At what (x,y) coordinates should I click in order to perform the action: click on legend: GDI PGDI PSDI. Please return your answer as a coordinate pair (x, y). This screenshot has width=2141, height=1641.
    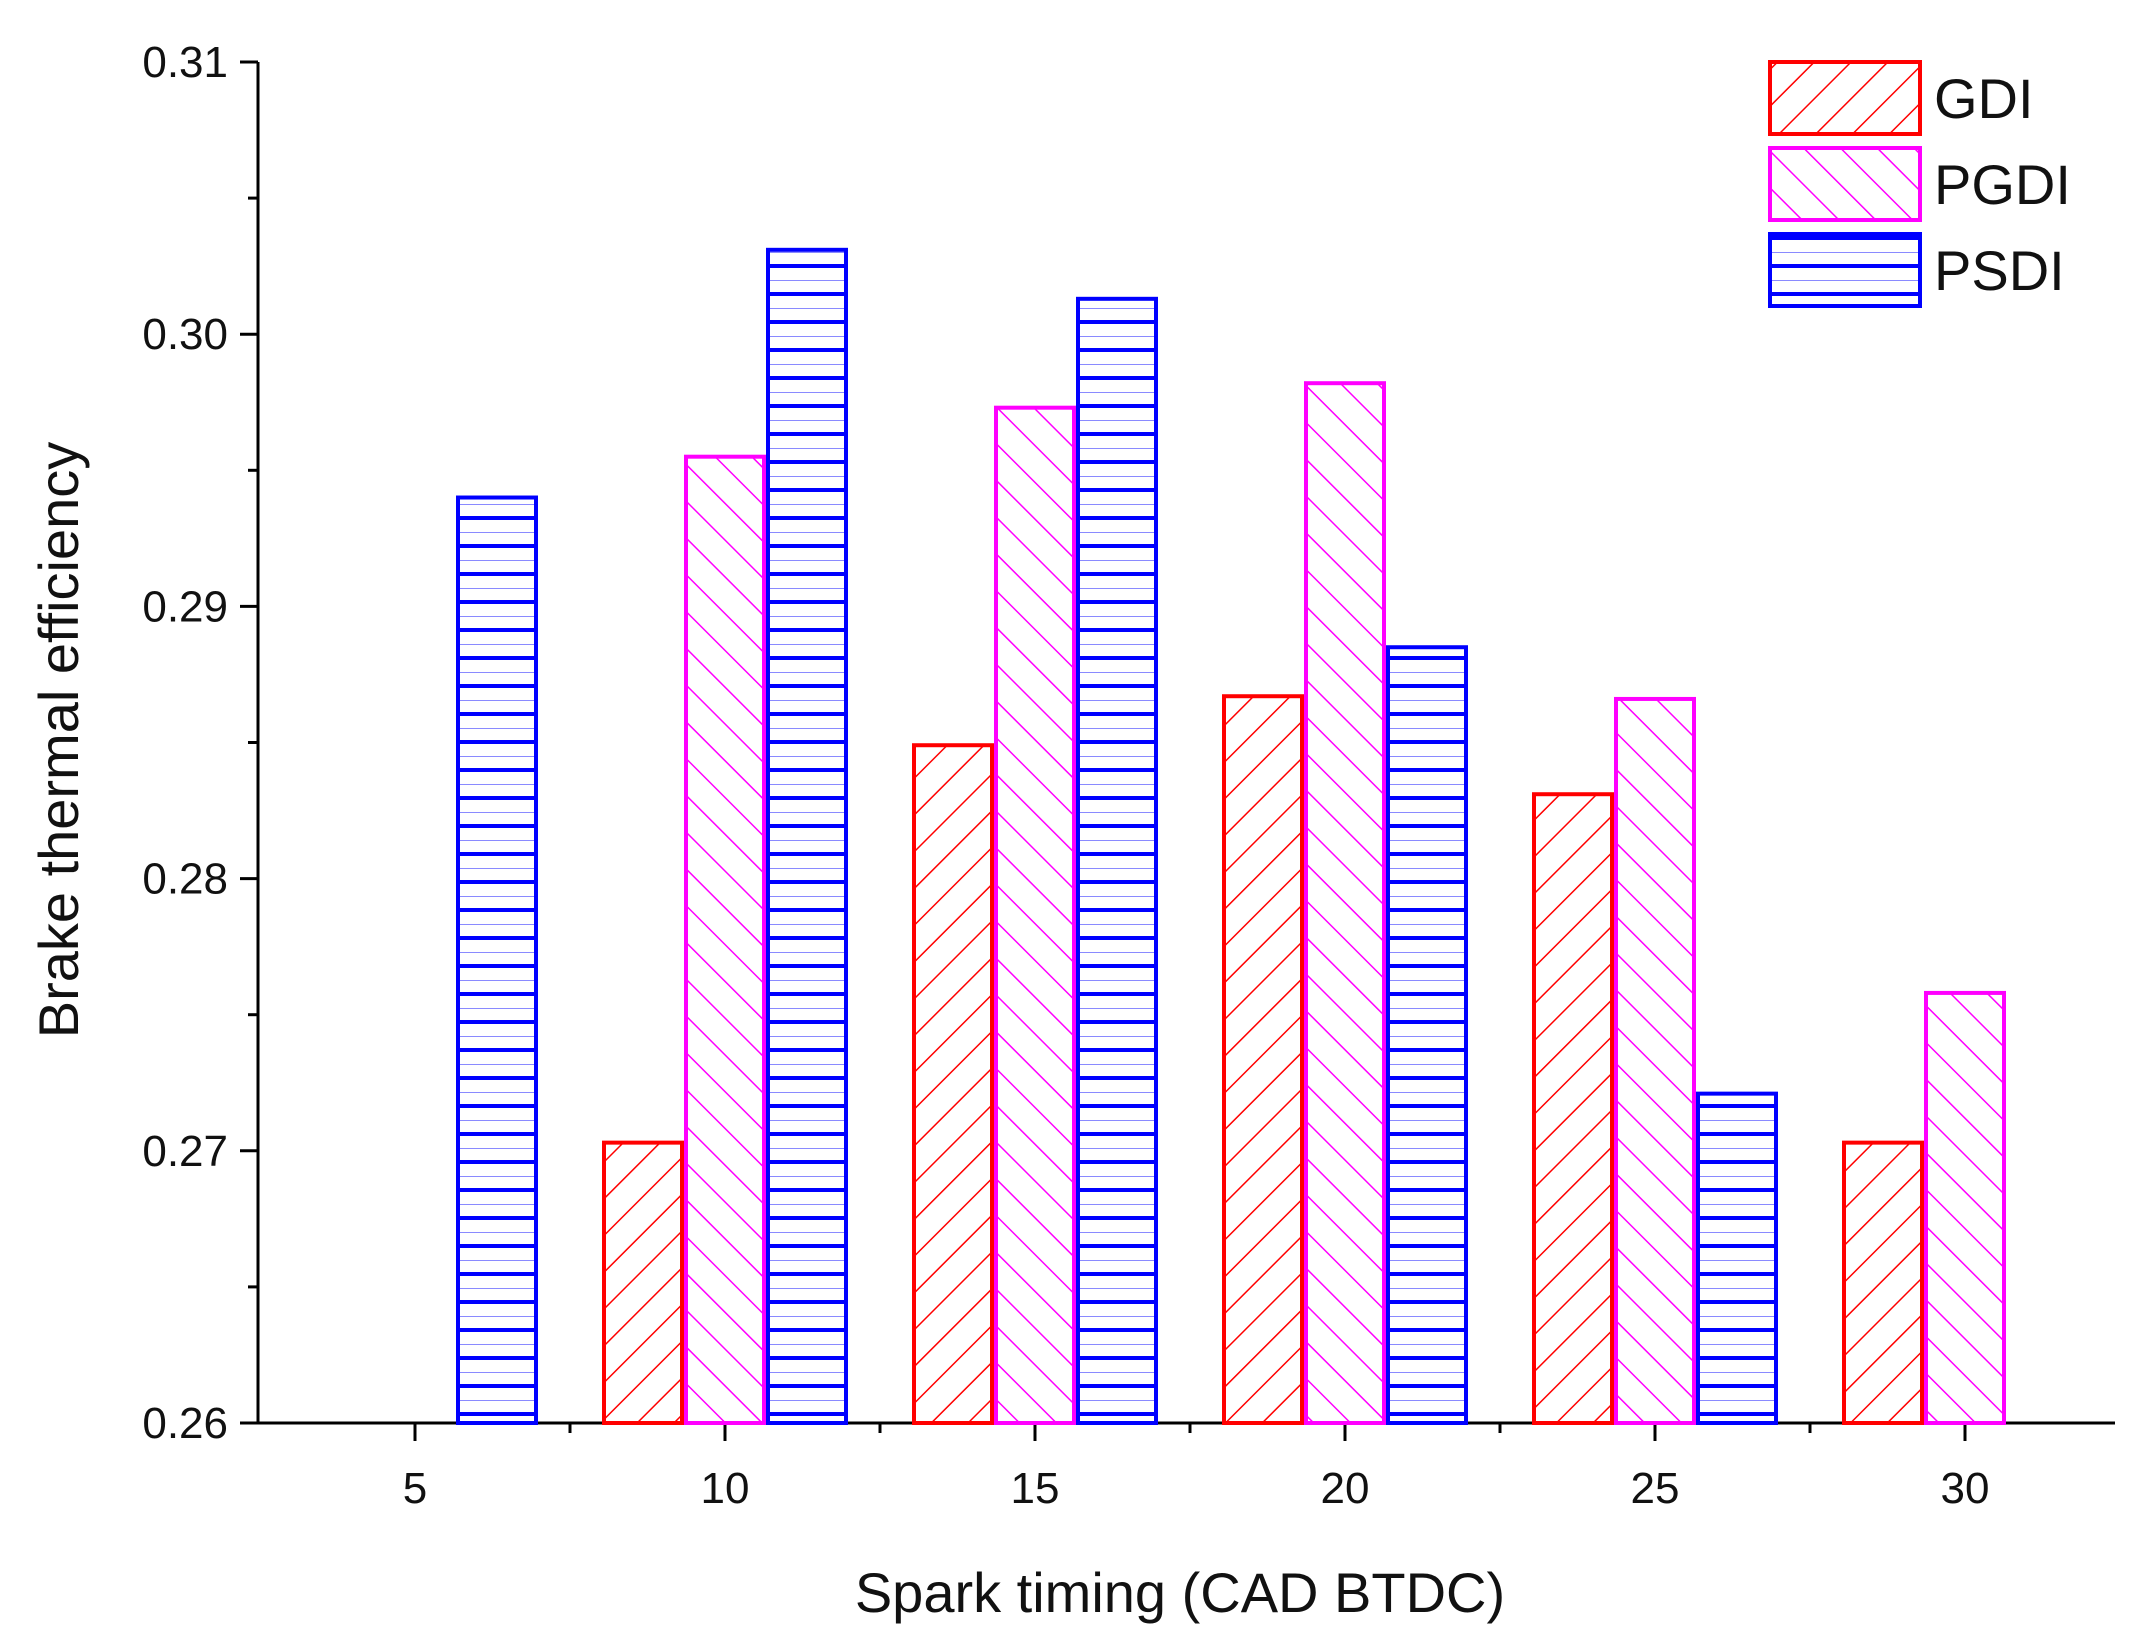
    Looking at the image, I should click on (1919, 184).